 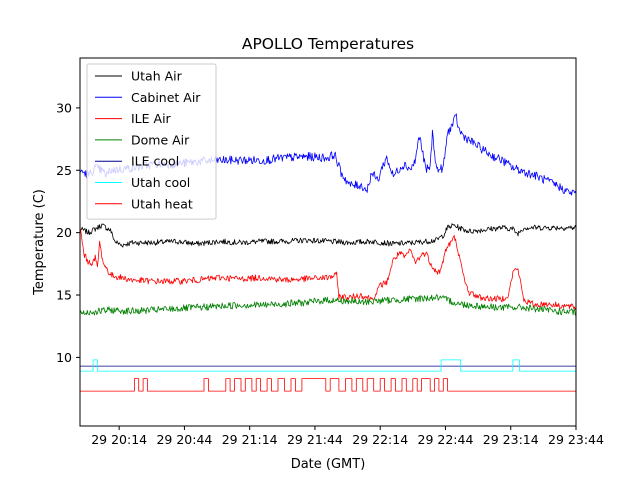 I want to click on series-line-dome-air, so click(x=328, y=305).